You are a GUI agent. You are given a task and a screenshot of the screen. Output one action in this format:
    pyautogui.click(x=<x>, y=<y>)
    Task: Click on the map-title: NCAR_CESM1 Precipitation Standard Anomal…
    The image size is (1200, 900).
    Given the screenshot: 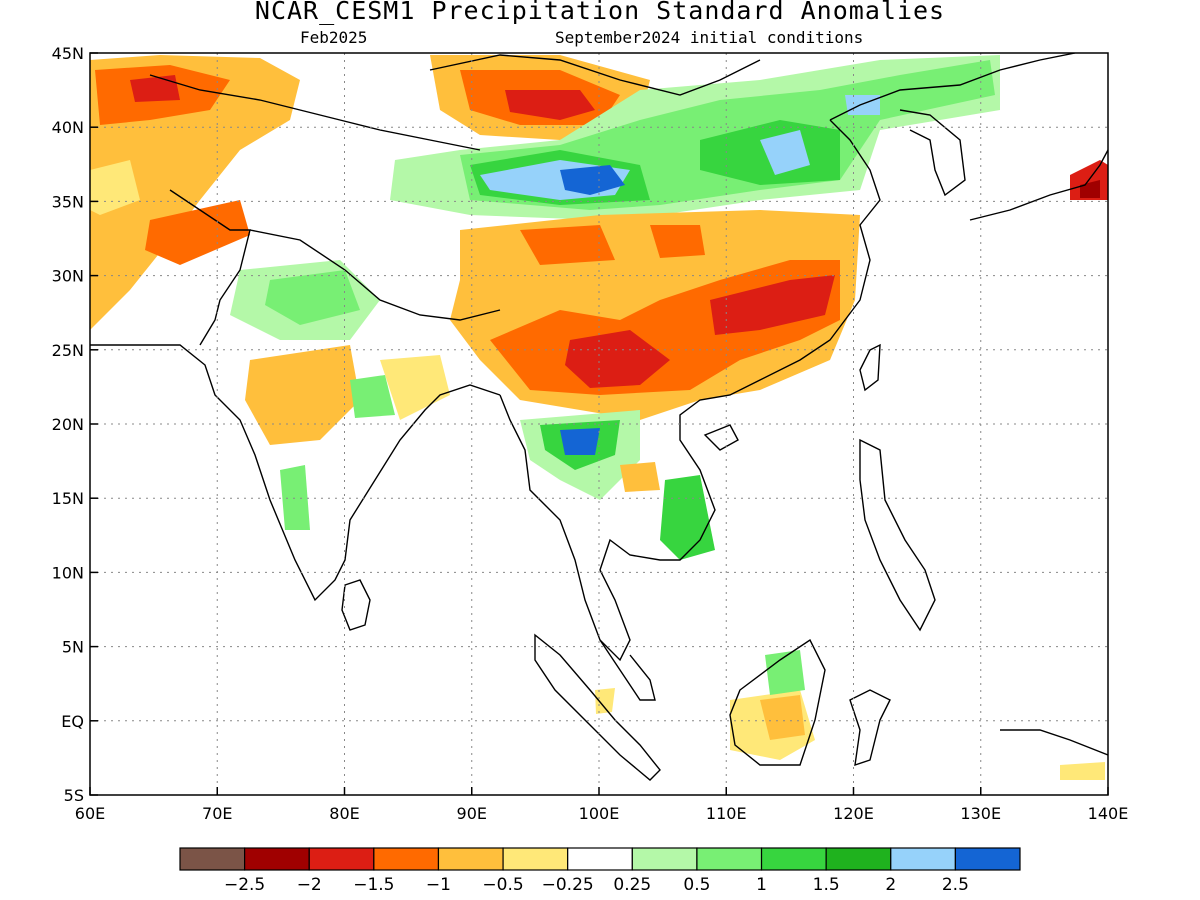 What is the action you would take?
    pyautogui.click(x=600, y=12)
    